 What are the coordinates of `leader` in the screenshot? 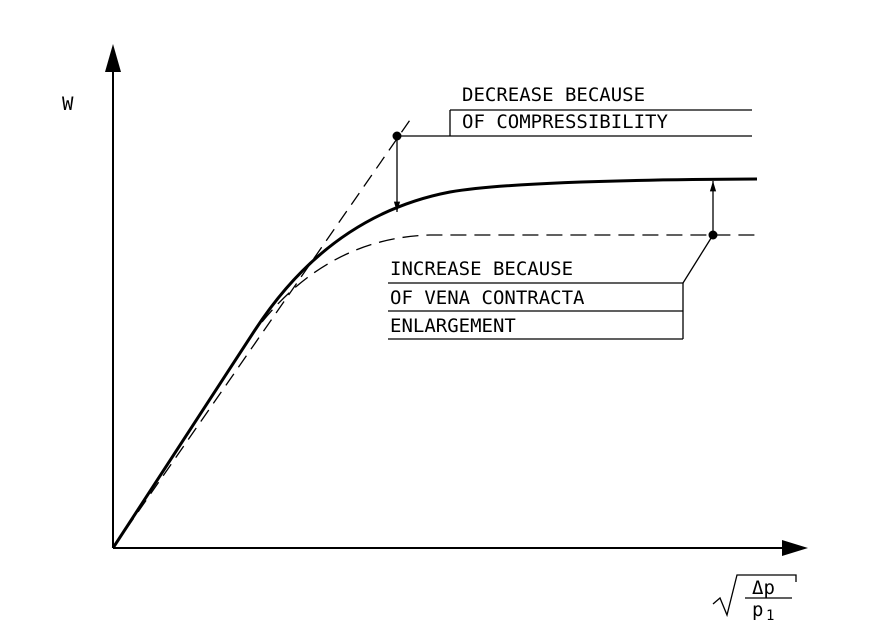 It's located at (698, 259).